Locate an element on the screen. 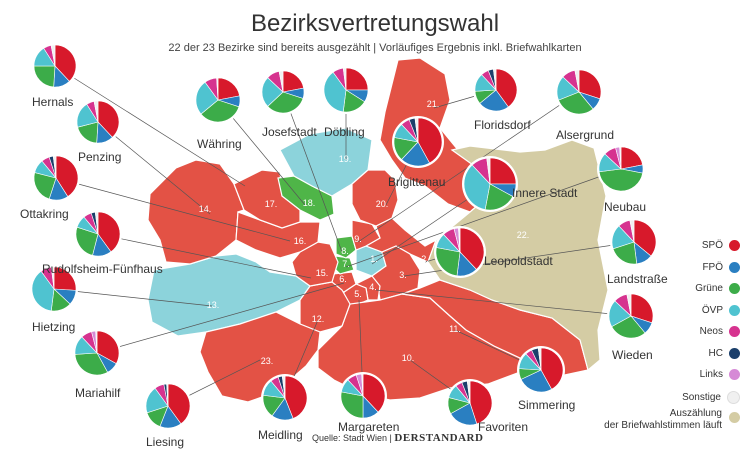 This screenshot has height=465, width=750. pie-slice-meidling-spoe is located at coordinates (296, 397).